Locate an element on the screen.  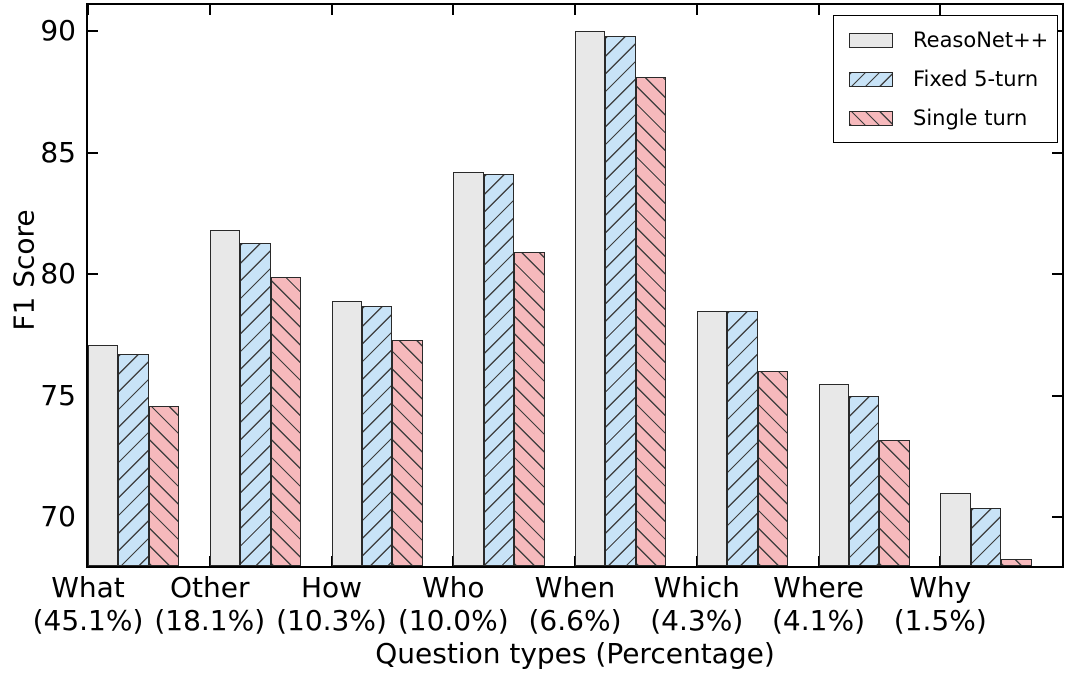
category-label: When is located at coordinates (575, 587).